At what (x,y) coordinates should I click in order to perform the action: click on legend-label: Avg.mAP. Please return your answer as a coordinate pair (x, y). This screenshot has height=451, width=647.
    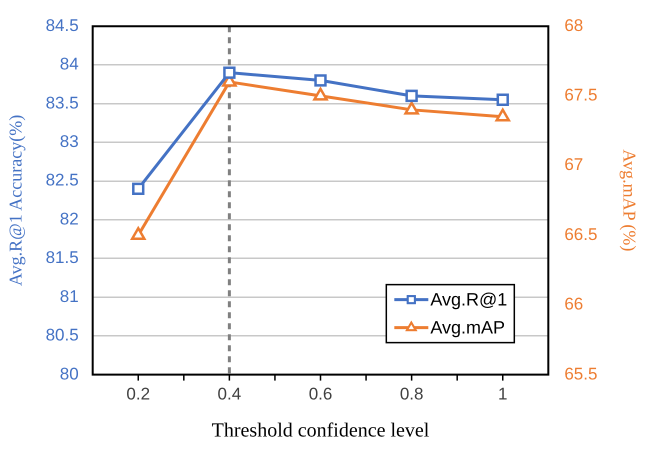
    Looking at the image, I should click on (468, 328).